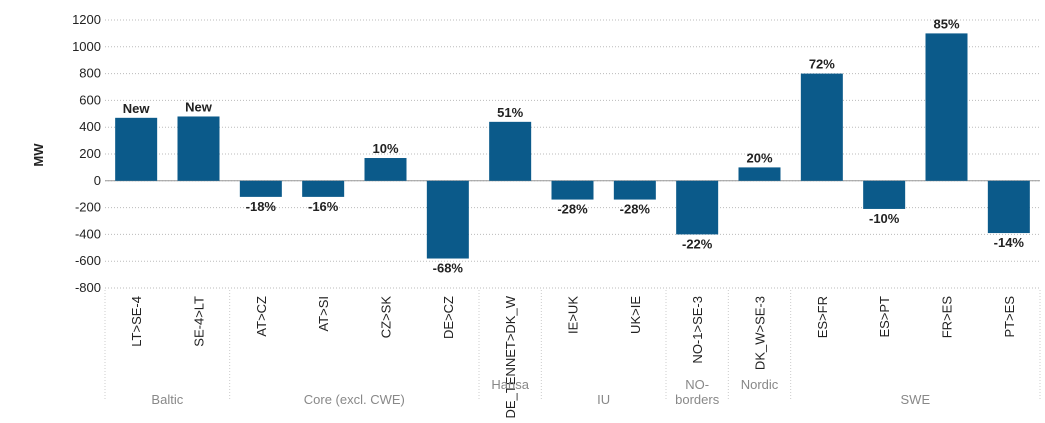  Describe the element at coordinates (822, 317) in the screenshot. I see `x-tick-label: ES>FR` at that location.